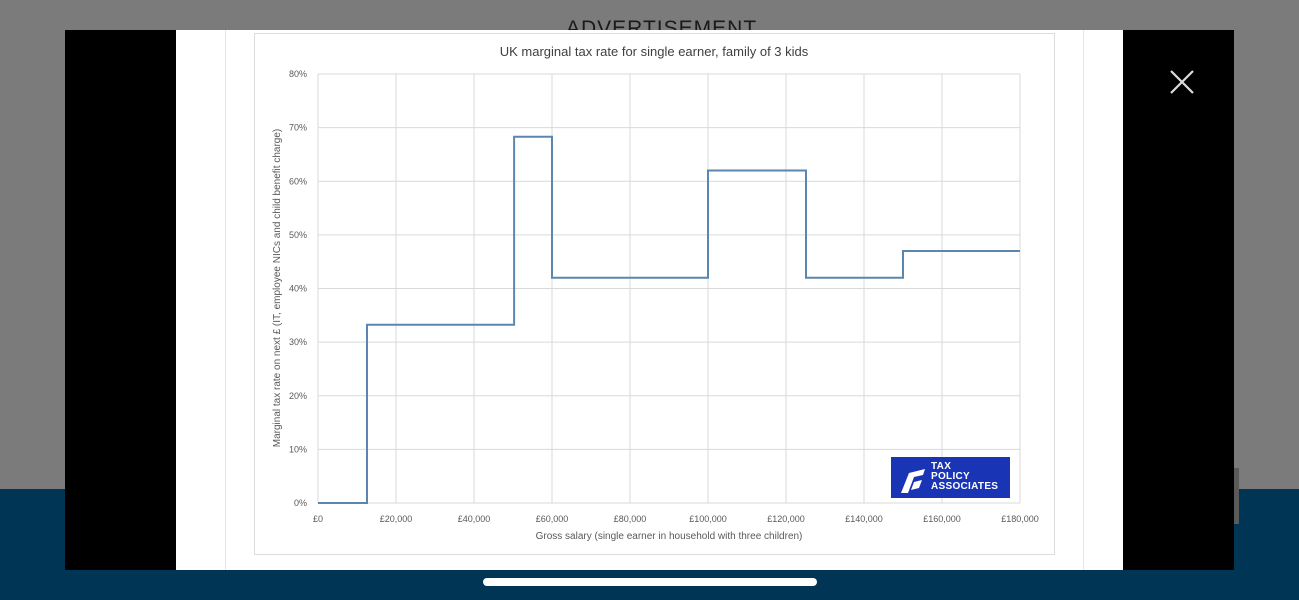 Image resolution: width=1299 pixels, height=600 pixels. Describe the element at coordinates (786, 519) in the screenshot. I see `x-tick-label: £120,000` at that location.